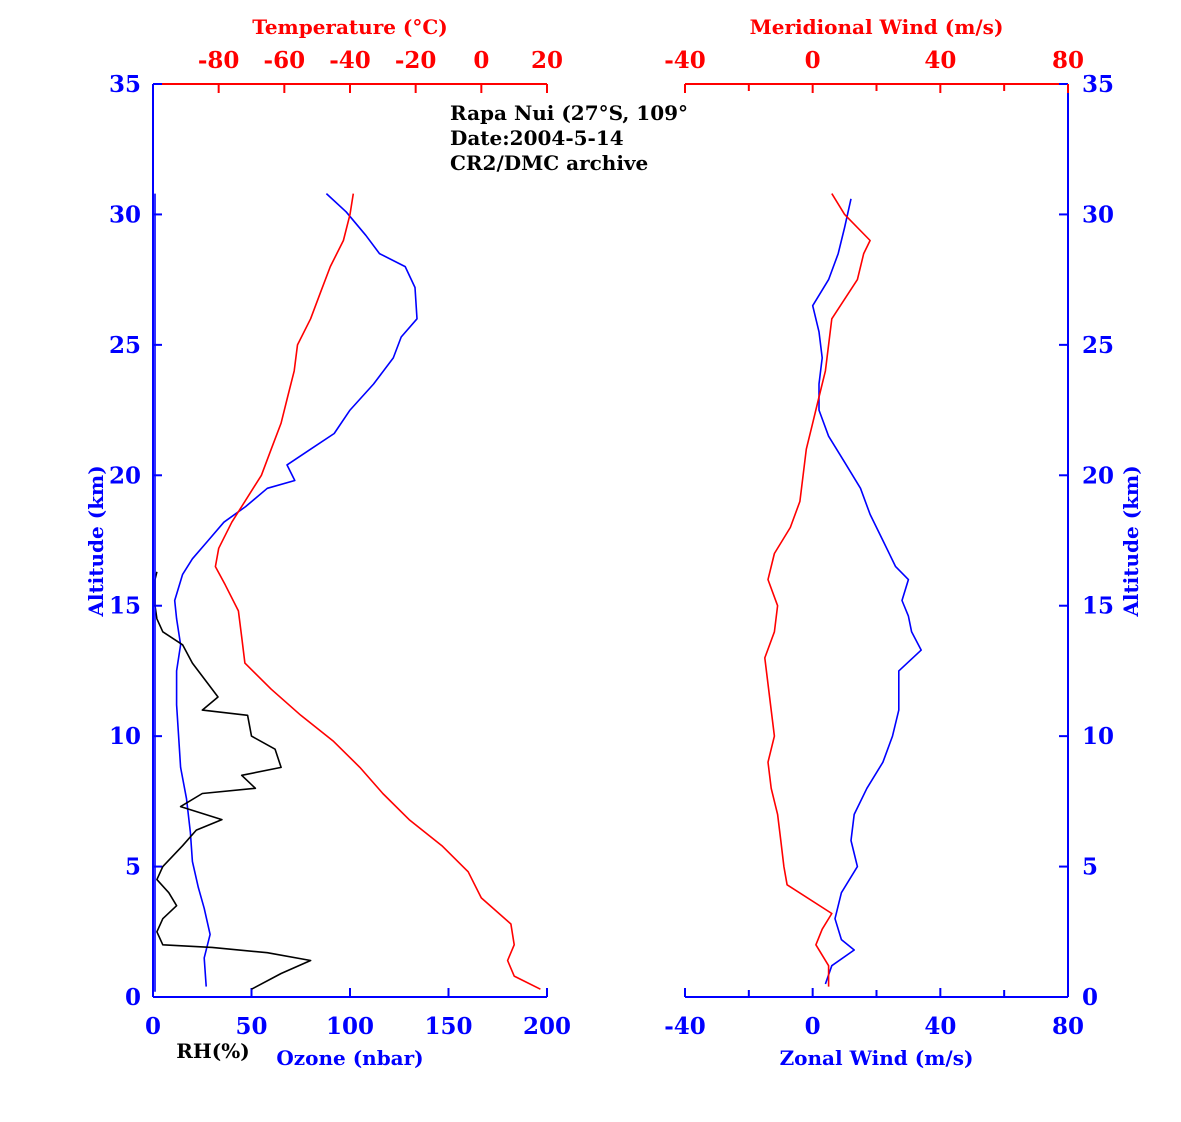 This screenshot has height=1122, width=1181. I want to click on left-top-tick-label: 20, so click(547, 60).